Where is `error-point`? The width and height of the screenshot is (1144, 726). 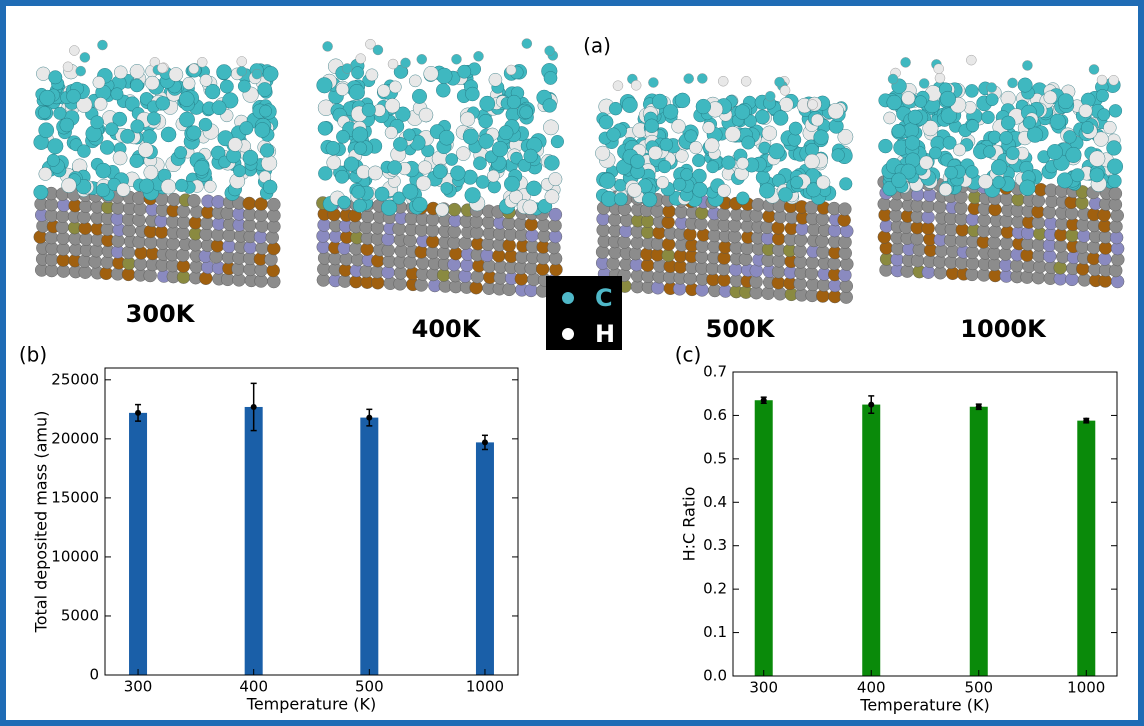 error-point is located at coordinates (1086, 420).